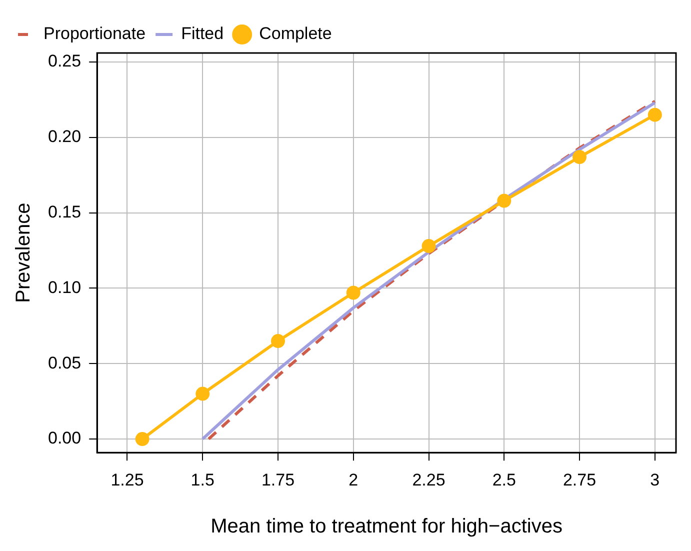 The width and height of the screenshot is (691, 551). I want to click on legend-label: Fitted, so click(202, 34).